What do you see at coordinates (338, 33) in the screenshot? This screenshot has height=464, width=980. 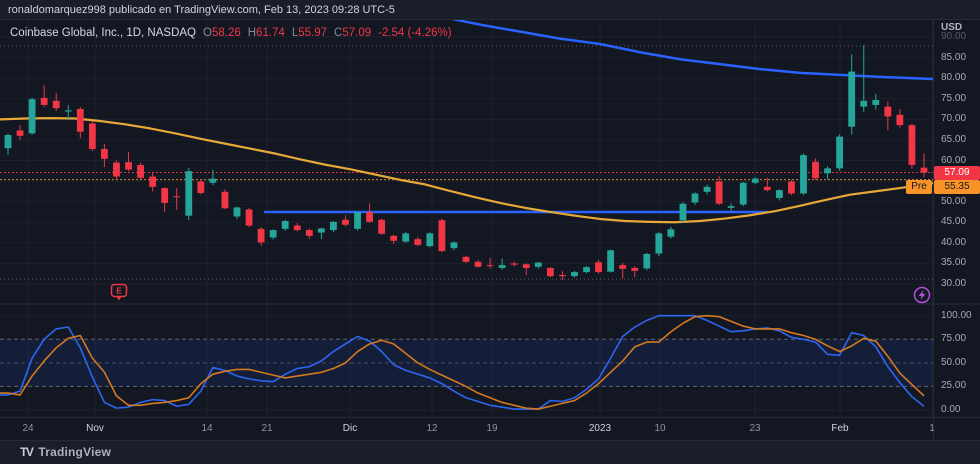 I see `ohlc-letter: C` at bounding box center [338, 33].